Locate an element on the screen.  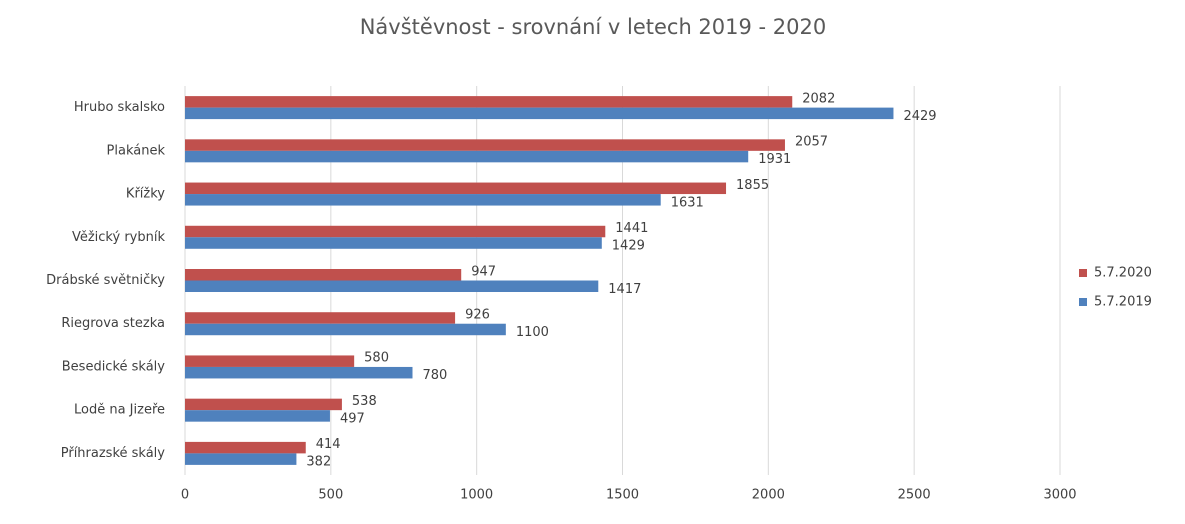
data-label: 947 is located at coordinates (483, 271).